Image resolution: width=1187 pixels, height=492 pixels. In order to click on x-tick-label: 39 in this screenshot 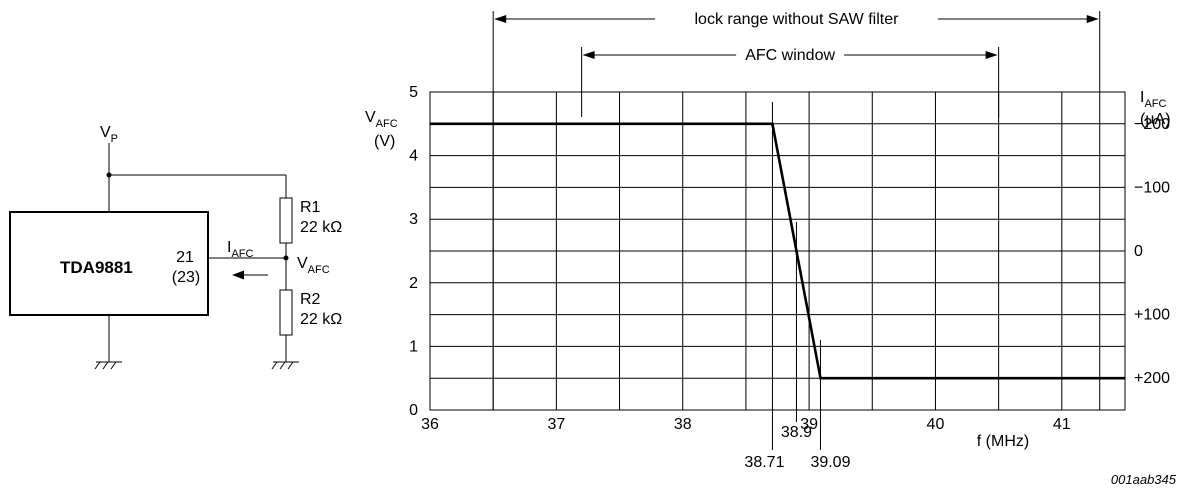, I will do `click(809, 424)`.